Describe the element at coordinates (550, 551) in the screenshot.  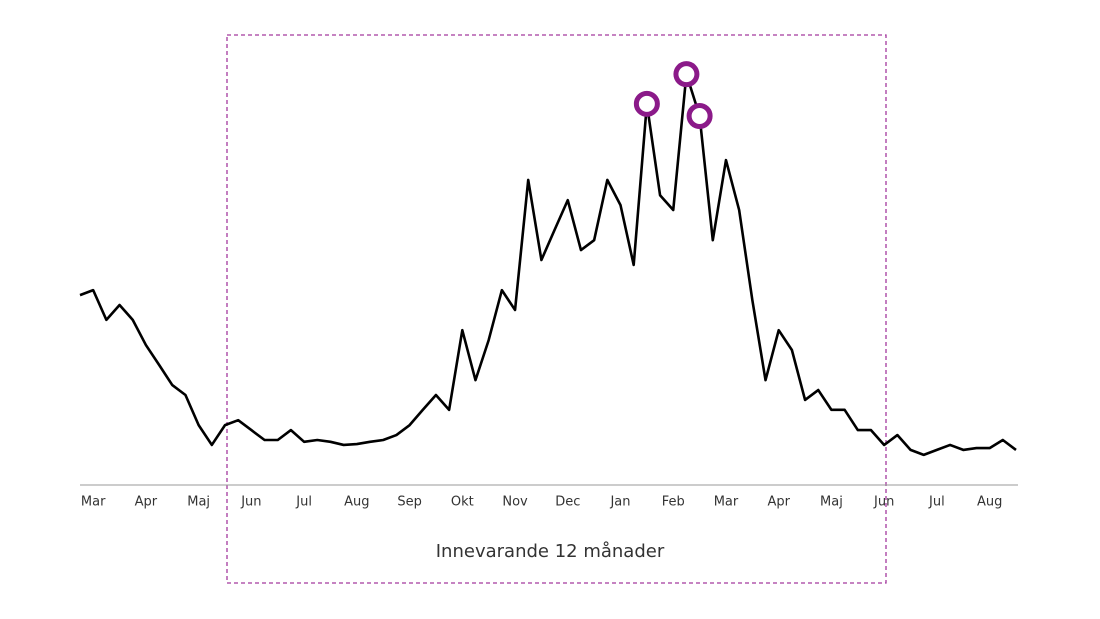
I see `annotation: Innevarande 12 månader` at that location.